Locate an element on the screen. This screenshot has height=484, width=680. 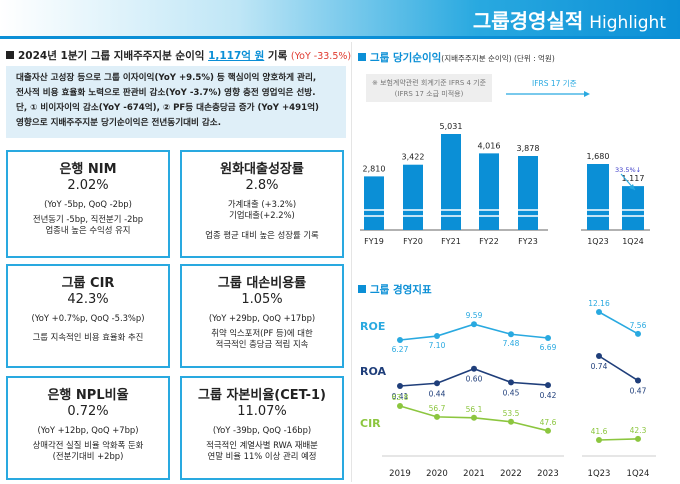
headline-prefix: 2024년 1분기 그룹 지배주주지분 순이익 is located at coordinates (111, 56).